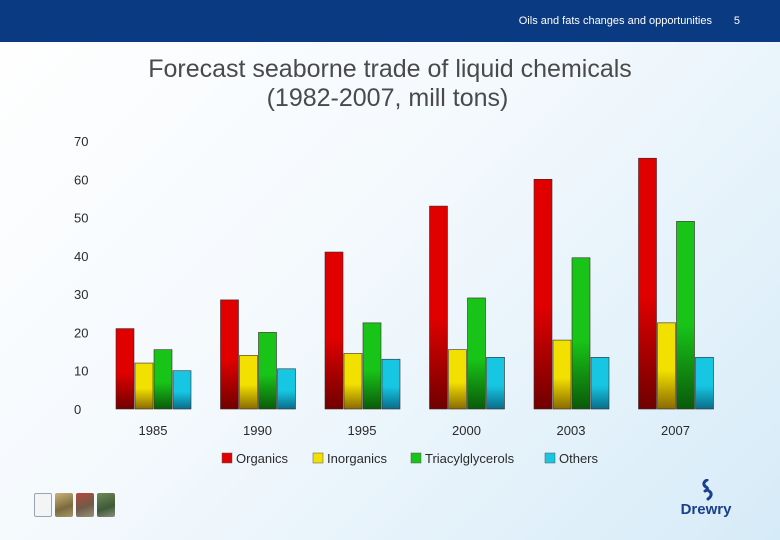  What do you see at coordinates (391, 384) in the screenshot?
I see `bar-others-1995` at bounding box center [391, 384].